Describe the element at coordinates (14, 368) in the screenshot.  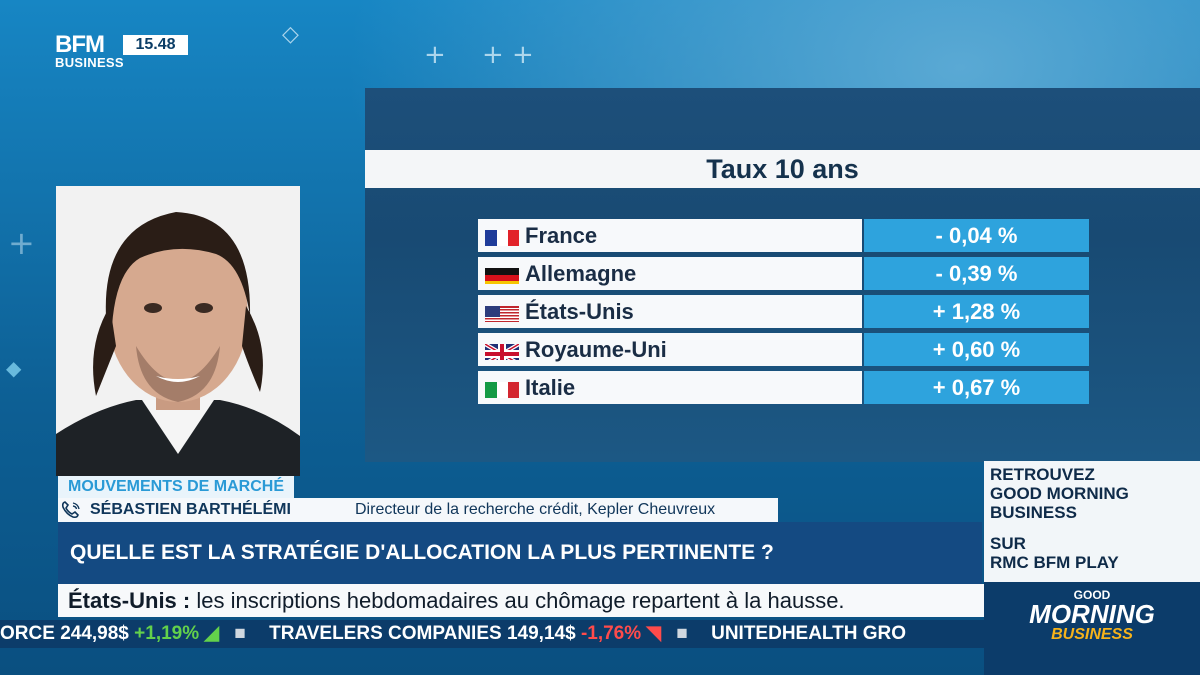
I see `decorative-square-icon: ◆` at that location.